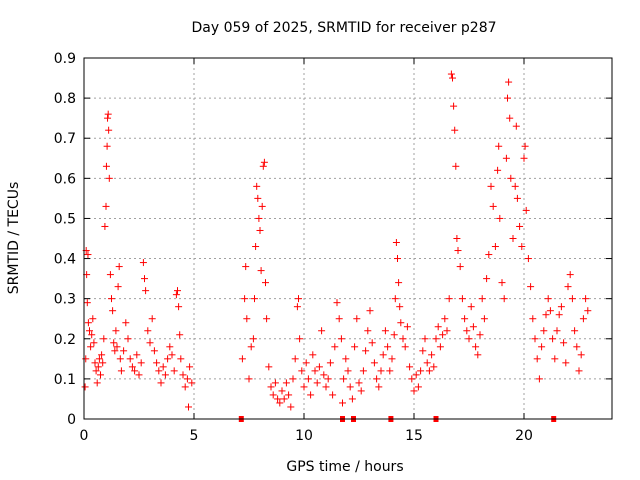 This screenshot has width=640, height=480. What do you see at coordinates (414, 436) in the screenshot?
I see `x-tick-label: 15` at bounding box center [414, 436].